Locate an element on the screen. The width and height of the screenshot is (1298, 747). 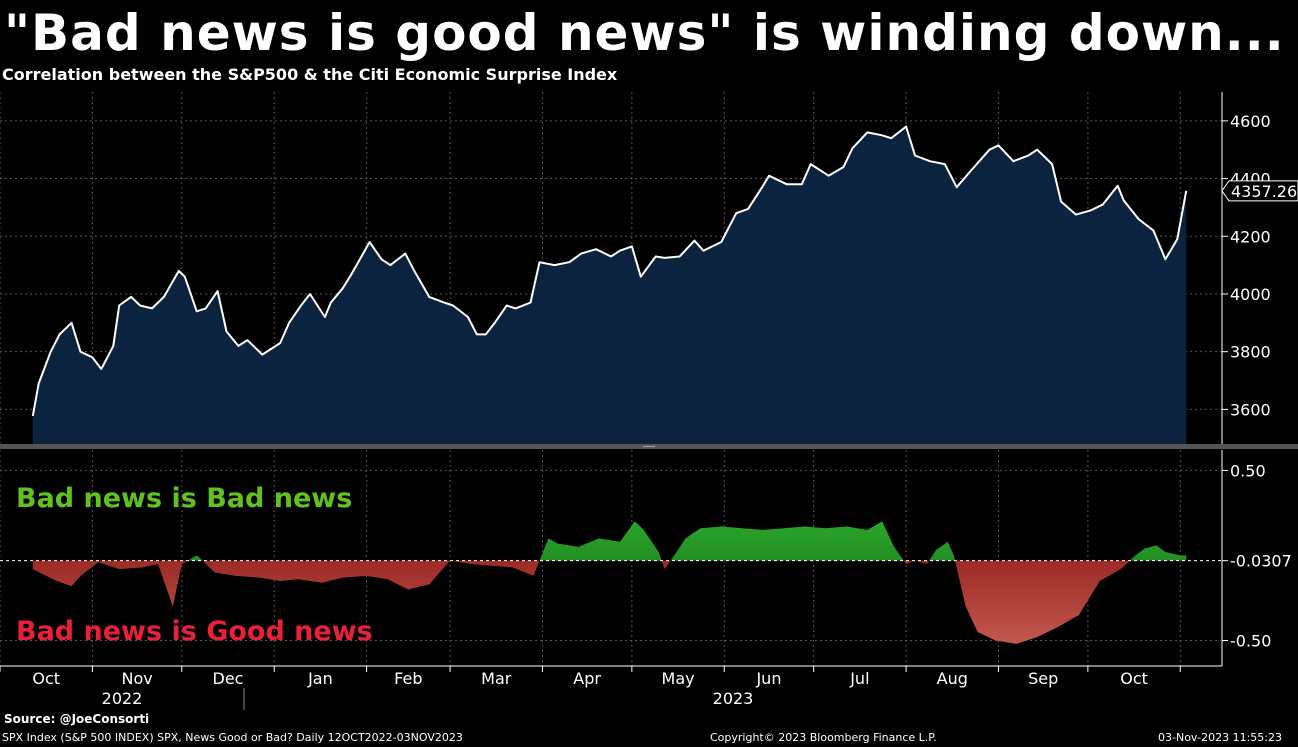
year-label: 2023 is located at coordinates (733, 698).